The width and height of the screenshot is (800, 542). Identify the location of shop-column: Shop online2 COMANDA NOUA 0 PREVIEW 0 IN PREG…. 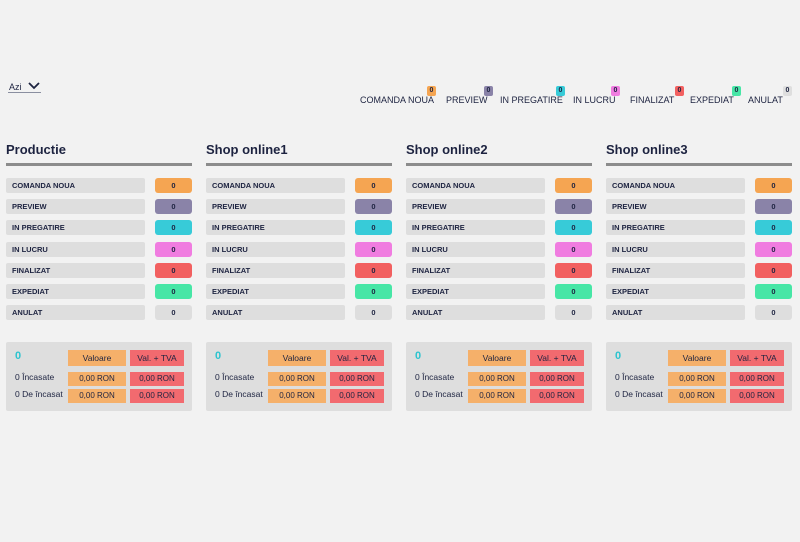
(499, 276).